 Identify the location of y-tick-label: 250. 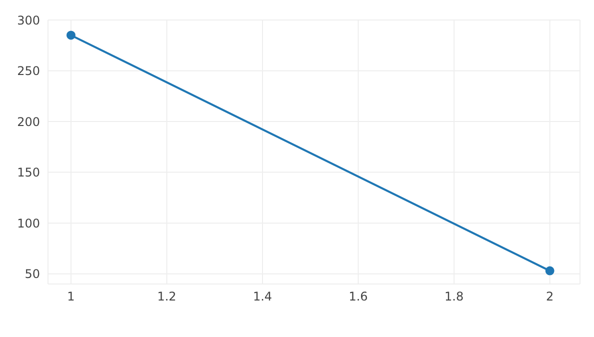
(28, 71).